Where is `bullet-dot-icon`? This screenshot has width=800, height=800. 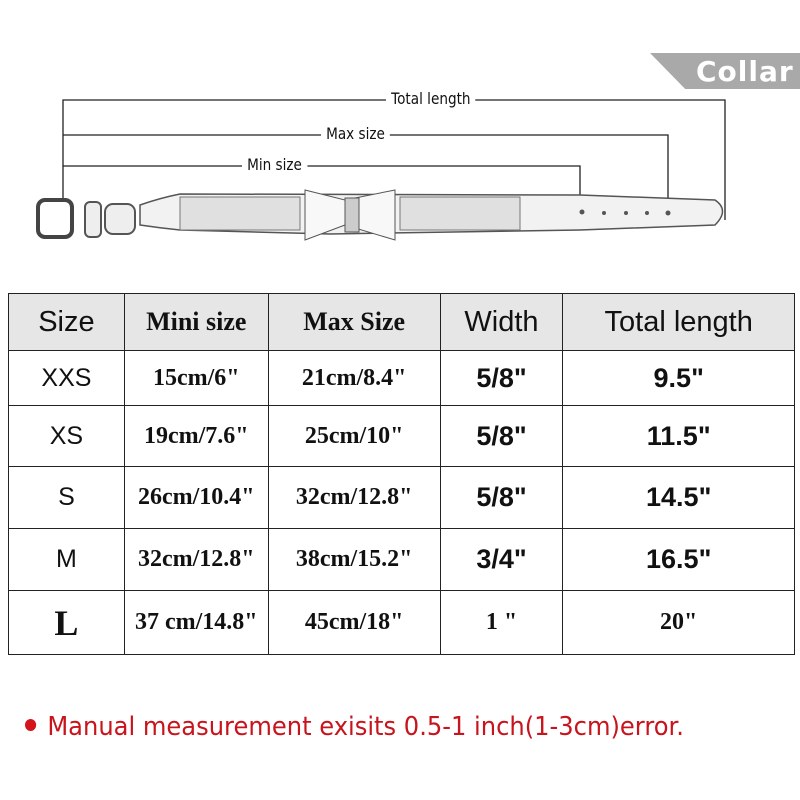 bullet-dot-icon is located at coordinates (31, 724).